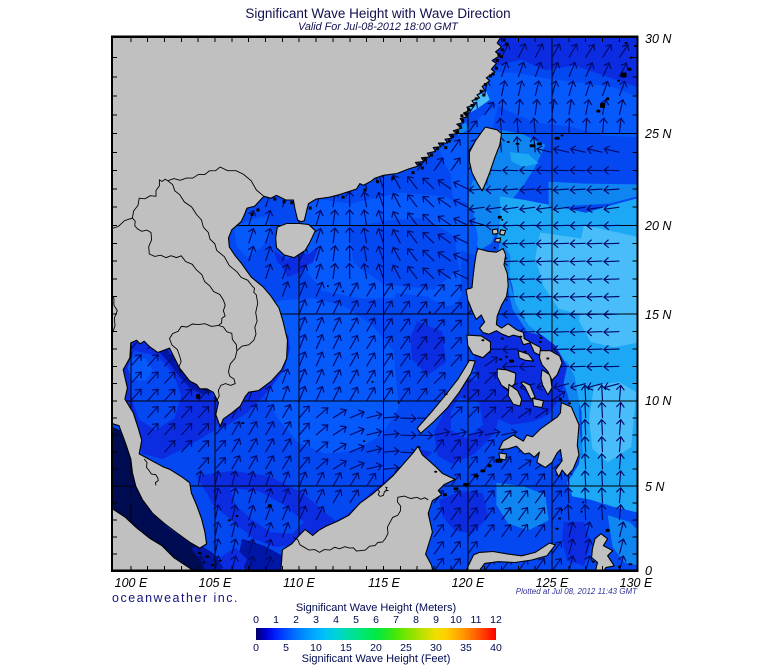 The width and height of the screenshot is (775, 670). What do you see at coordinates (496, 620) in the screenshot?
I see `svg-text: 12` at bounding box center [496, 620].